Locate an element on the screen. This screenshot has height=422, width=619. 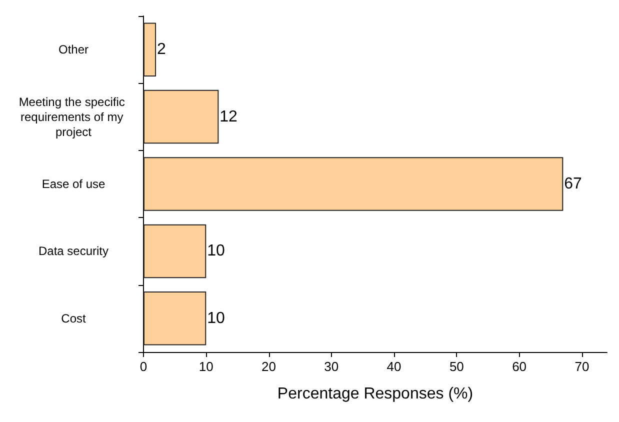
x-axis-title: Percentage Responses (%) is located at coordinates (375, 394).